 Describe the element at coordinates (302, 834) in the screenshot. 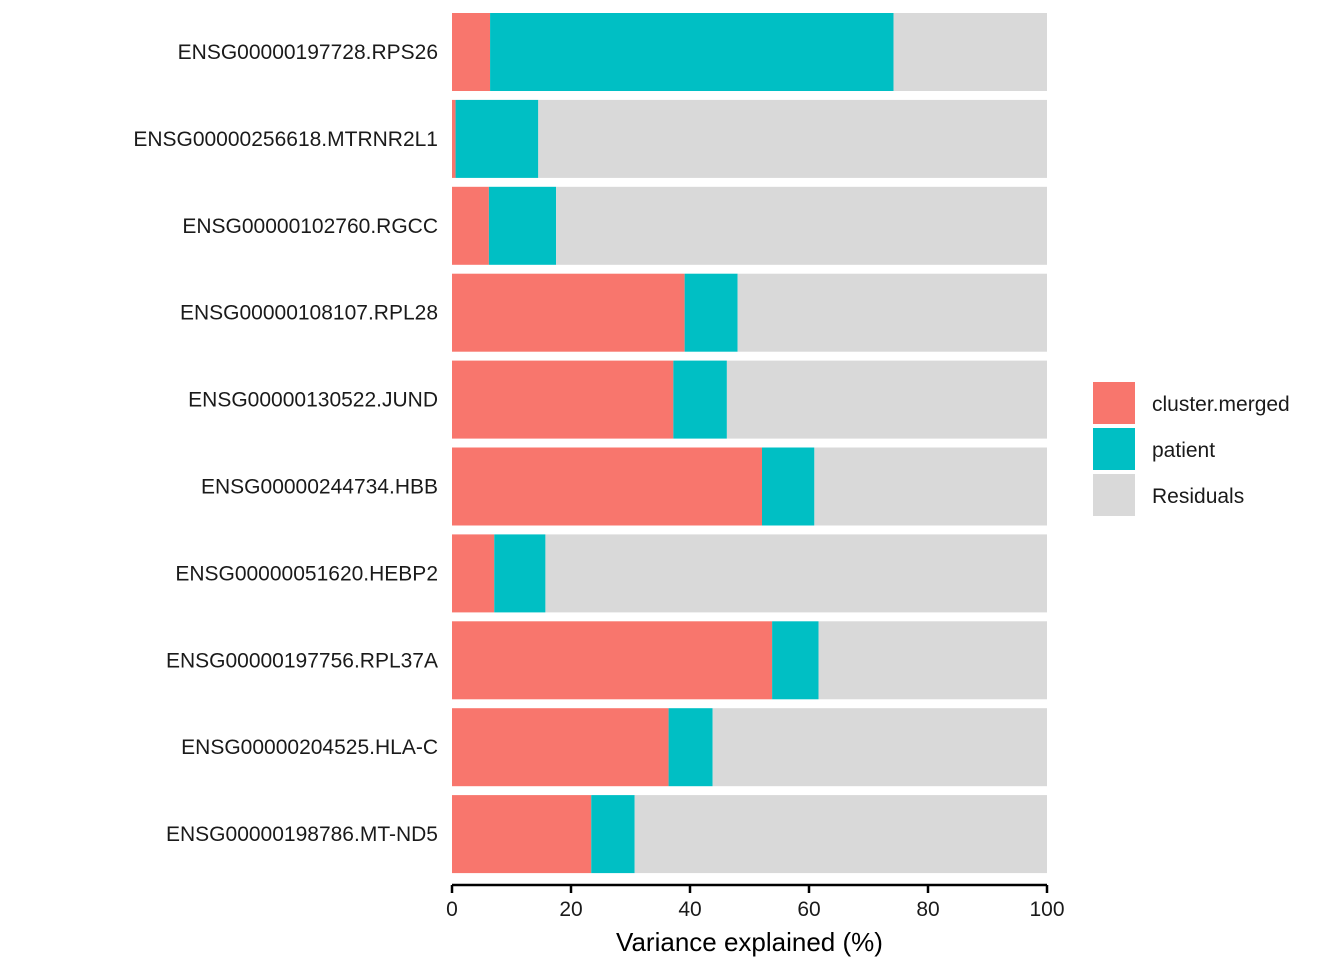

I see `category-label: ENSG00000198786.MT-ND5` at that location.